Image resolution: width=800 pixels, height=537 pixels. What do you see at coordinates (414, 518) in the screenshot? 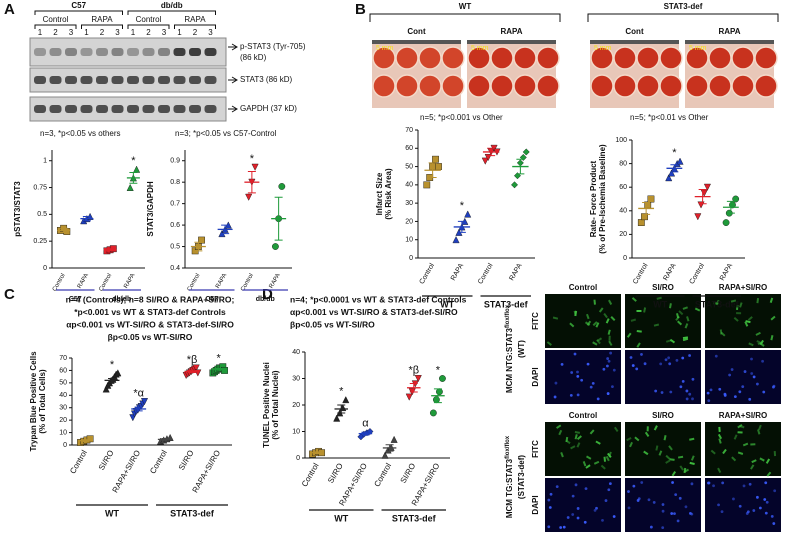
I see `group-label: STAT3-def` at bounding box center [414, 518].